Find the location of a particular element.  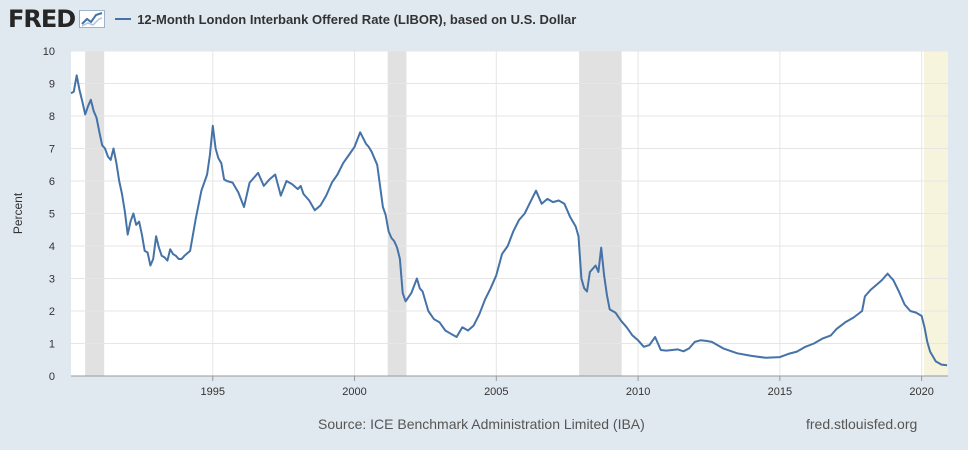

x-tick-label: 2005 is located at coordinates (496, 392).